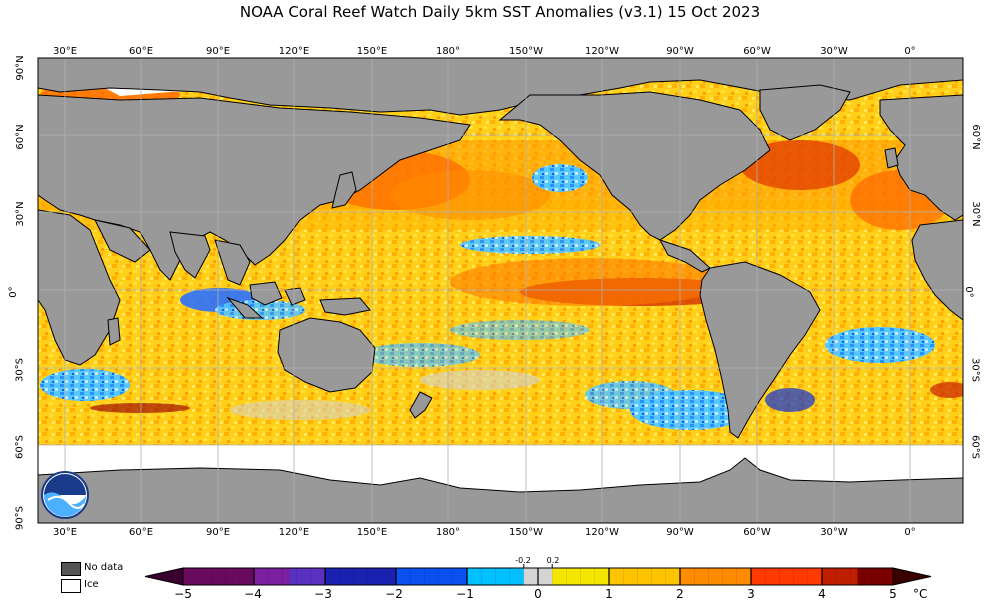 Image resolution: width=1000 pixels, height=607 pixels. I want to click on lon-label-bottom: 120°W, so click(602, 532).